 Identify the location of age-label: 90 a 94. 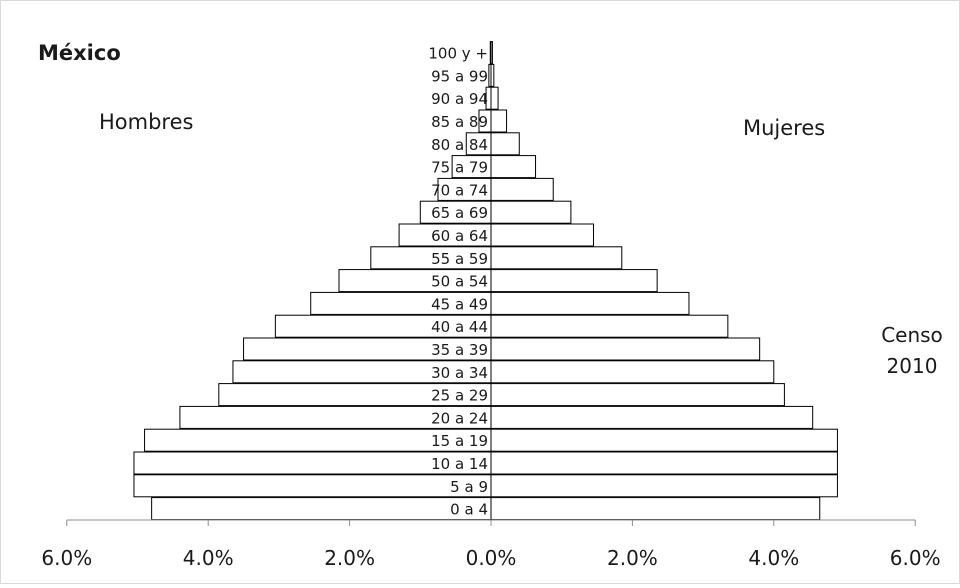
(459, 99).